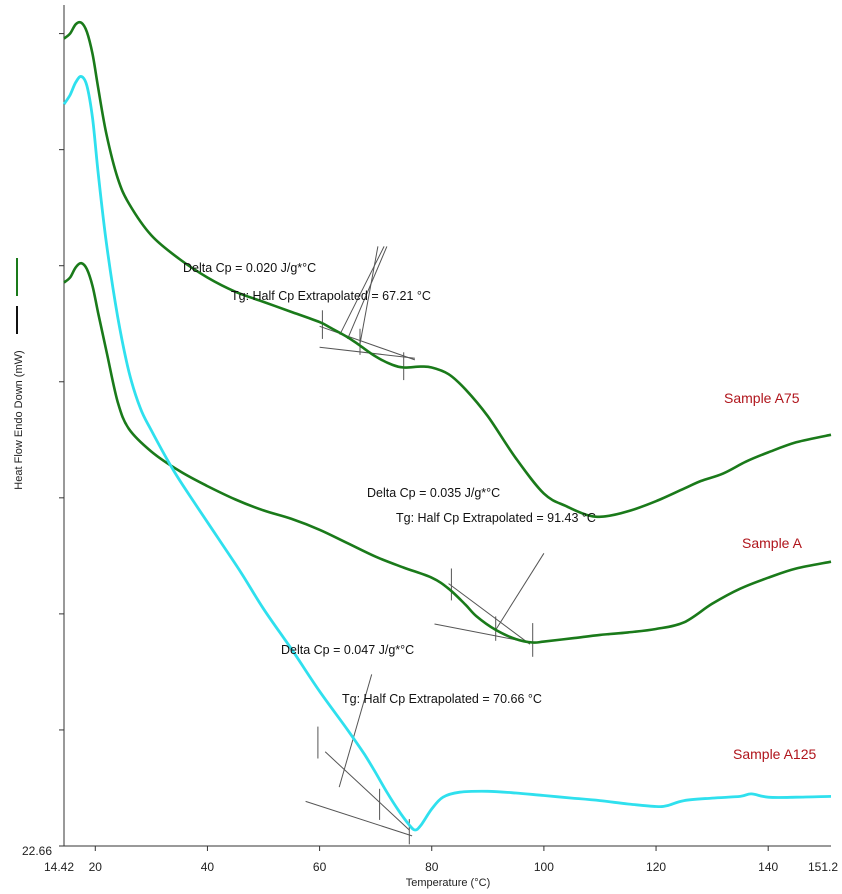  I want to click on y-axis-ticks, so click(61, 440).